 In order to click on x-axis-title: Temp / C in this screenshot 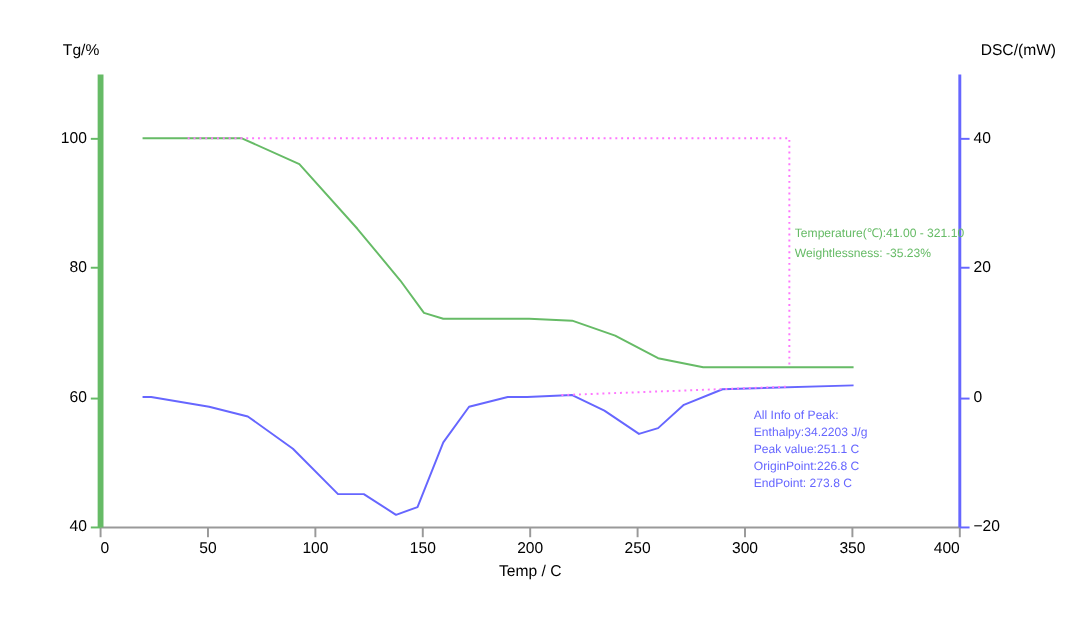, I will do `click(530, 571)`.